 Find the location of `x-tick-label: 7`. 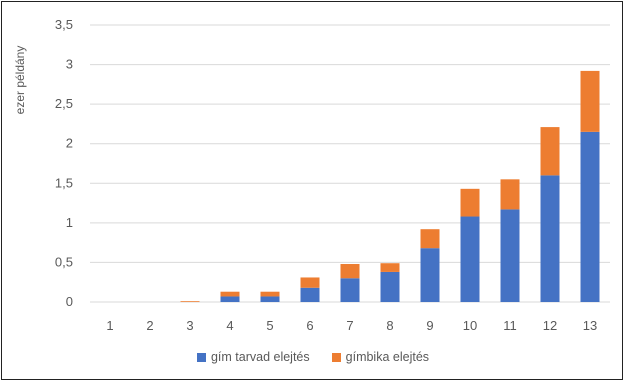

x-tick-label: 7 is located at coordinates (349, 325).